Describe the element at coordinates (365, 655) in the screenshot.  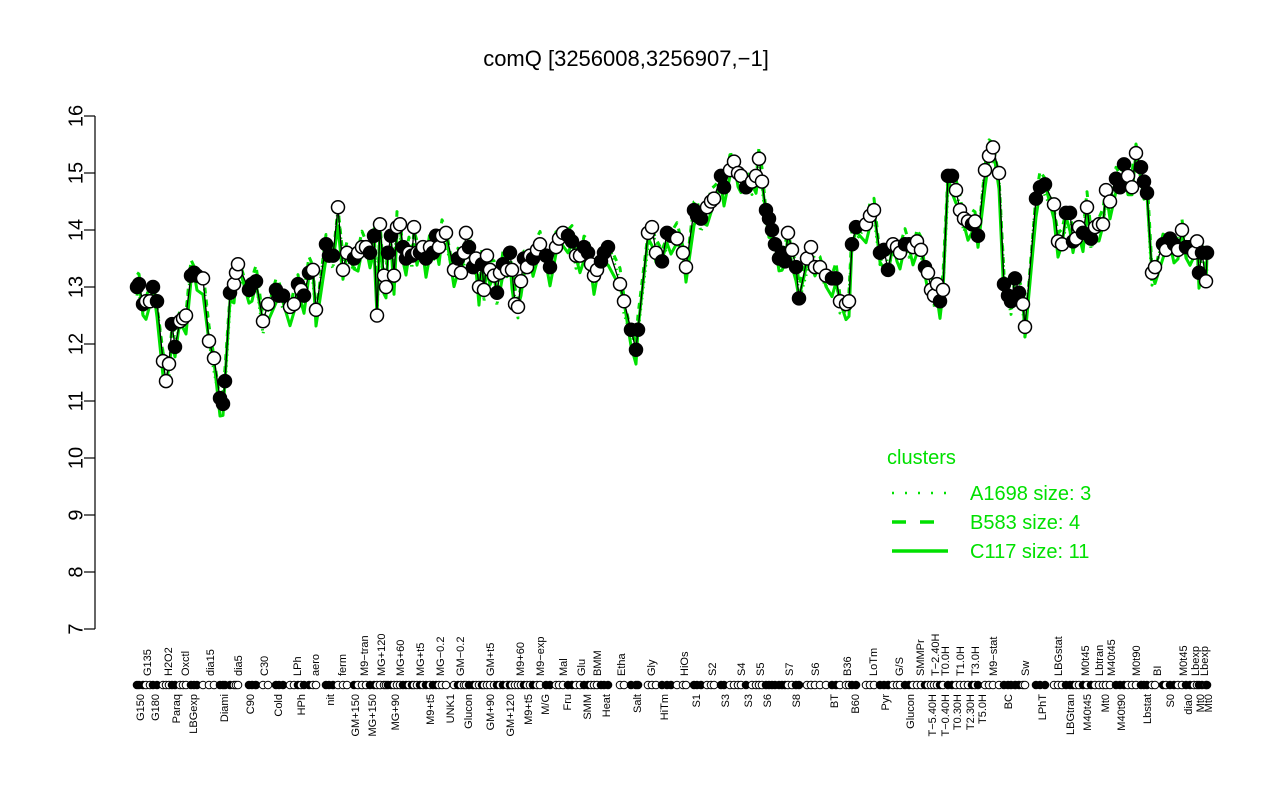
I see `x-category-label: M9−tran` at that location.